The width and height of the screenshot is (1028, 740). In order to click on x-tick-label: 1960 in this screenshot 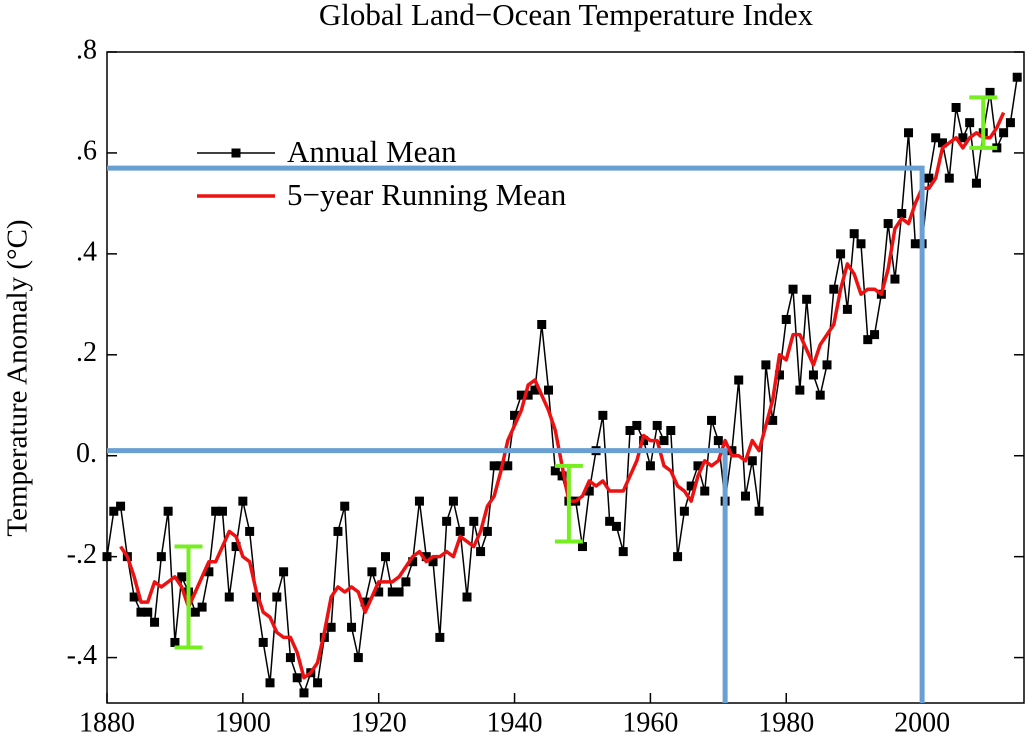, I will do `click(650, 722)`.